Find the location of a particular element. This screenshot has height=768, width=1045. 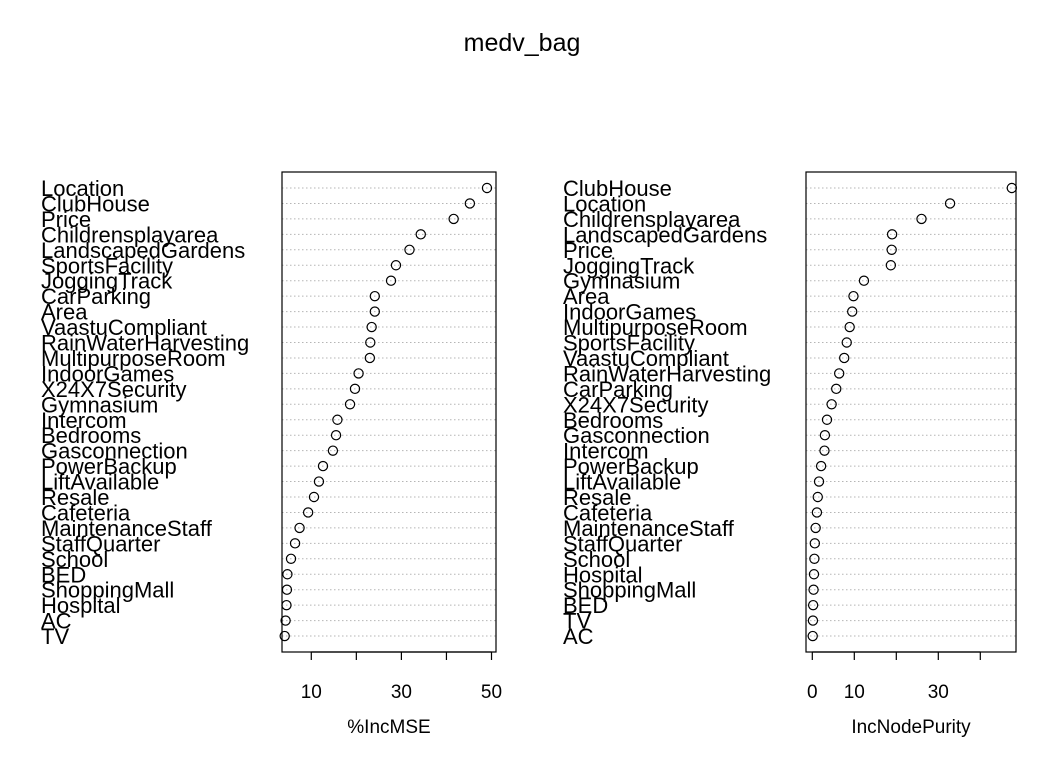

chart-title: medv_bag is located at coordinates (522, 43).